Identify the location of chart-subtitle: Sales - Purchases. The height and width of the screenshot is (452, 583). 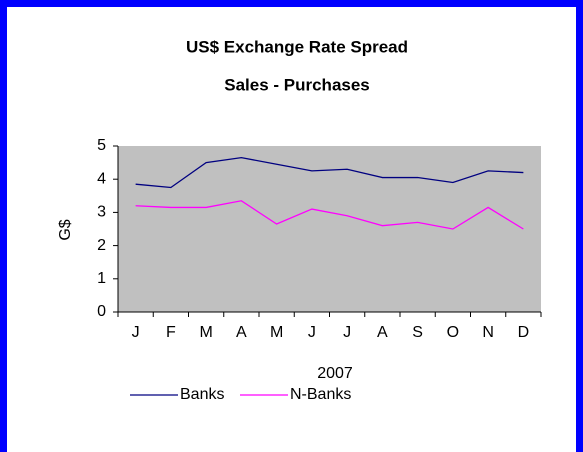
(297, 84).